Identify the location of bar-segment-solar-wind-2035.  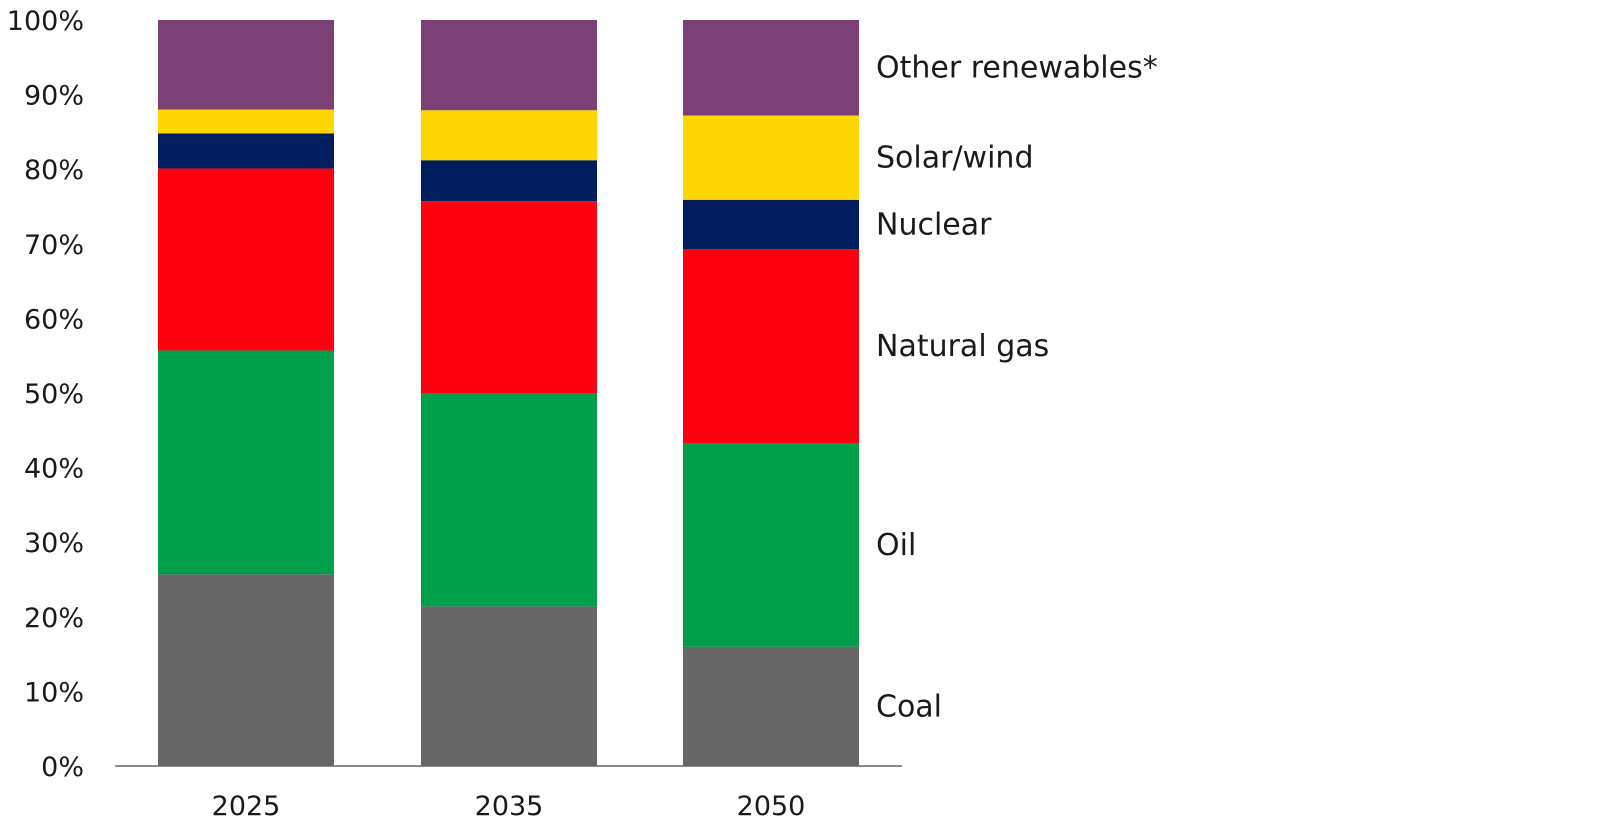
(509, 135).